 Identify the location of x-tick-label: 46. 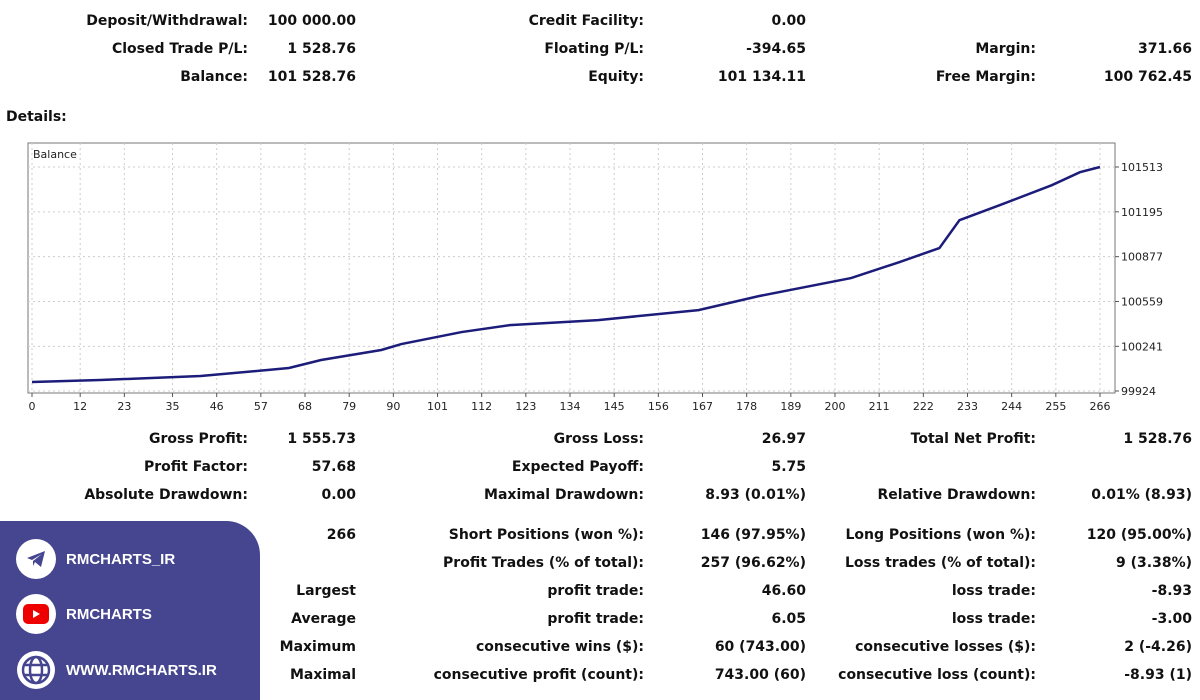
(217, 406).